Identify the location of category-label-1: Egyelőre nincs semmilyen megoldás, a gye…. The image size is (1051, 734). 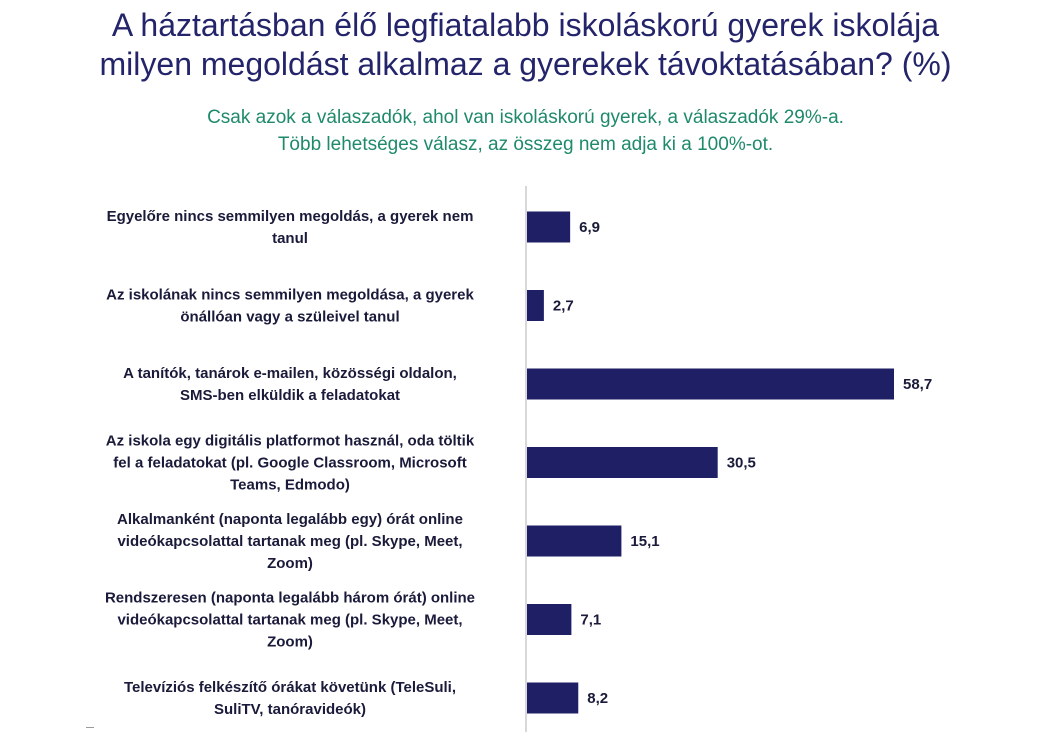
(290, 227).